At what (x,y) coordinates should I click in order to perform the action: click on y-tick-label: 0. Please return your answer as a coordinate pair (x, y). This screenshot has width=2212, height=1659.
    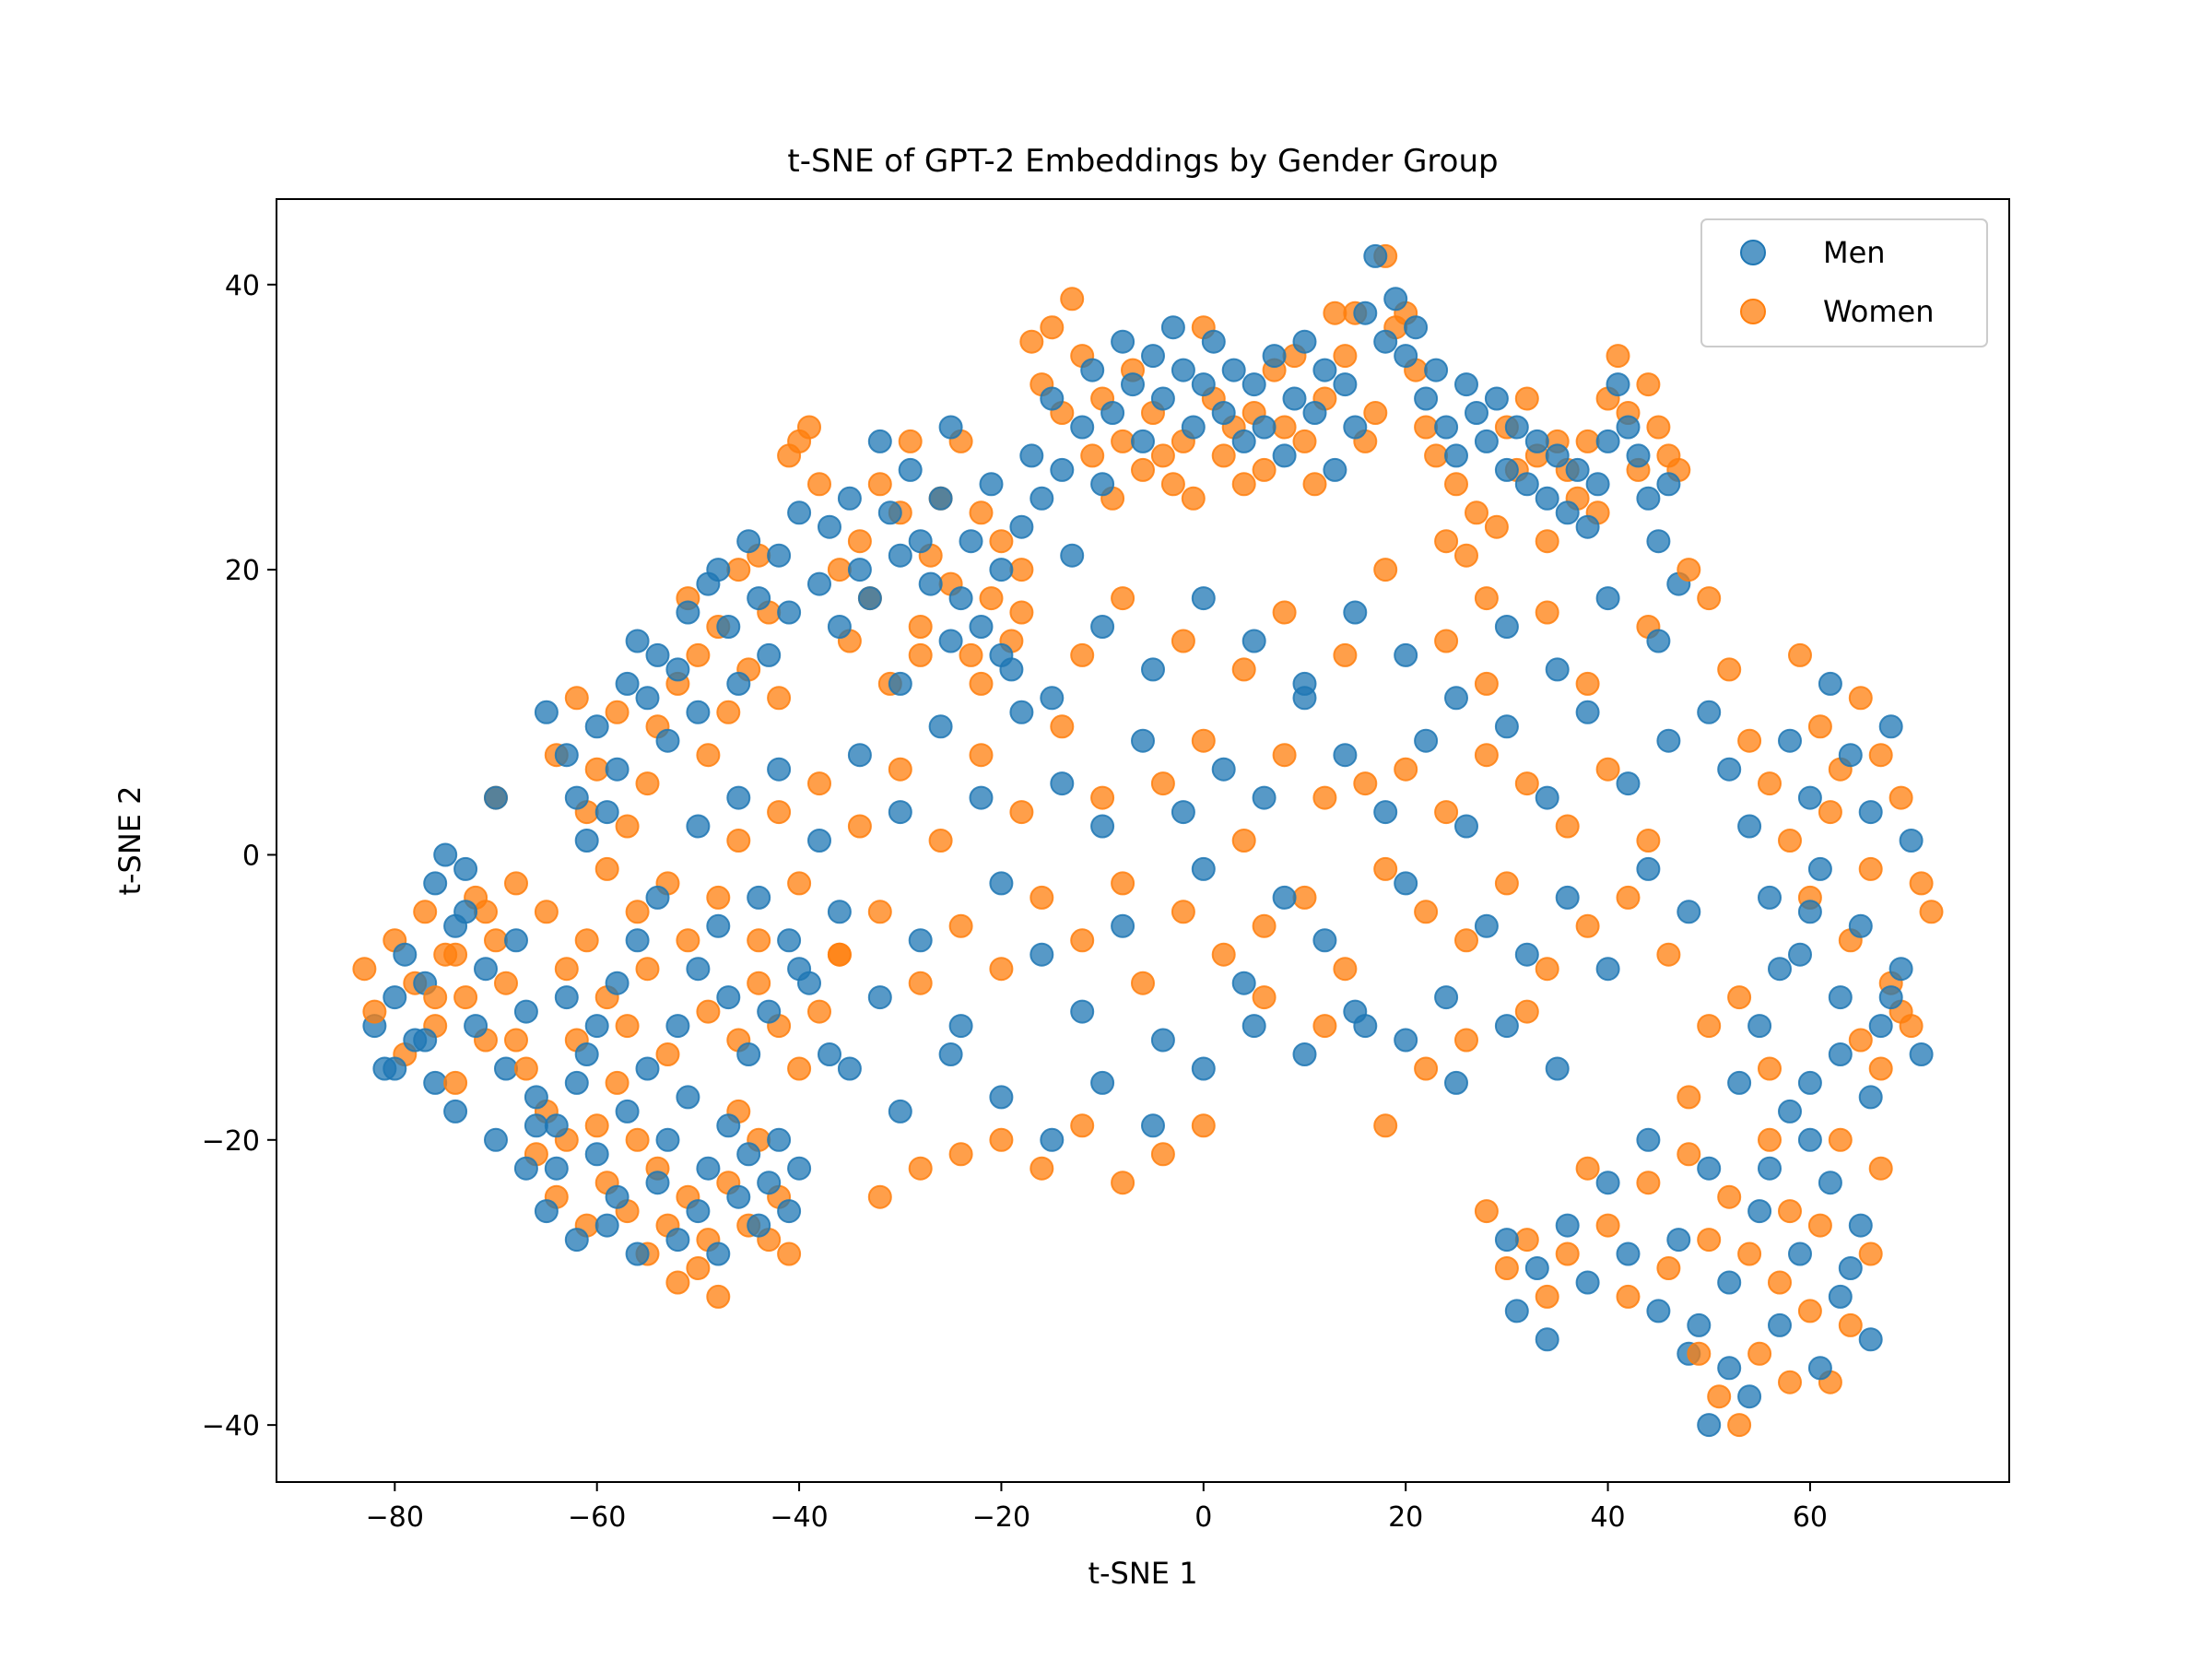
    Looking at the image, I should click on (251, 856).